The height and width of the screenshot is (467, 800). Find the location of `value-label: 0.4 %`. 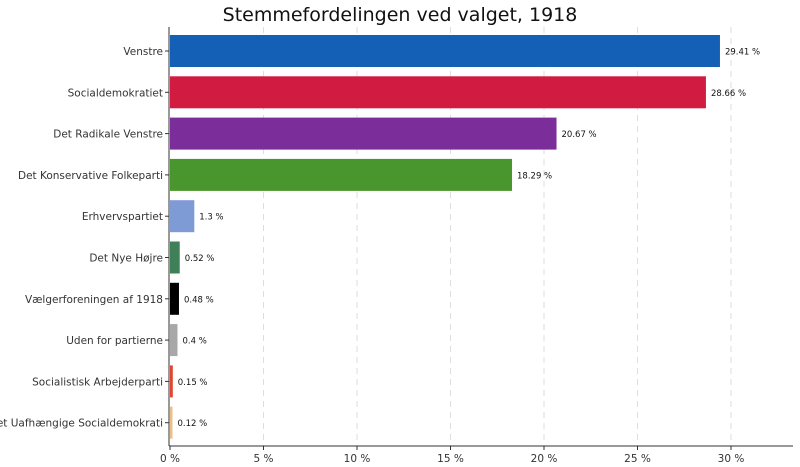

value-label: 0.4 % is located at coordinates (194, 342).